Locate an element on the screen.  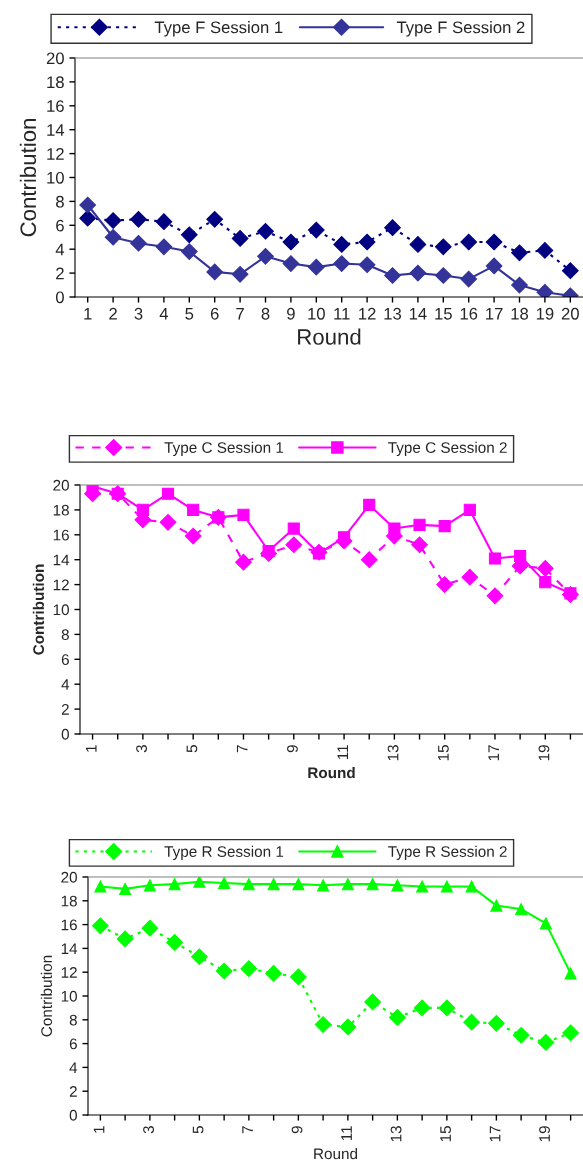
x-tick-label: 10 is located at coordinates (316, 313).